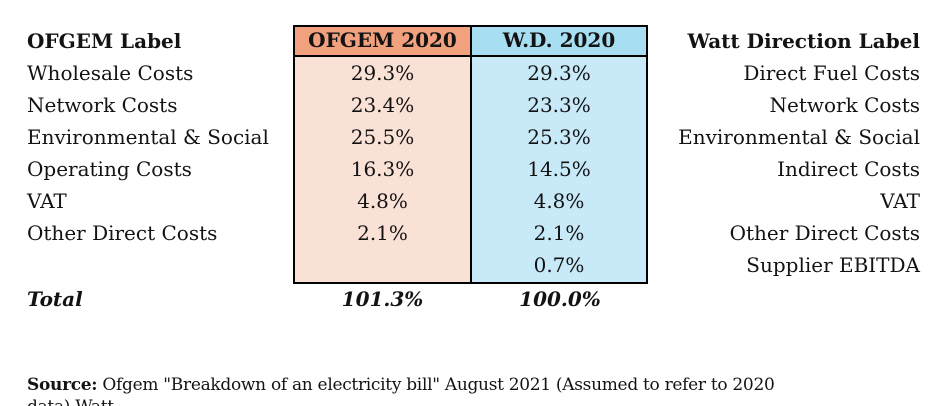  Describe the element at coordinates (382, 233) in the screenshot. I see `ofgem-value-cell: 2.1%` at that location.